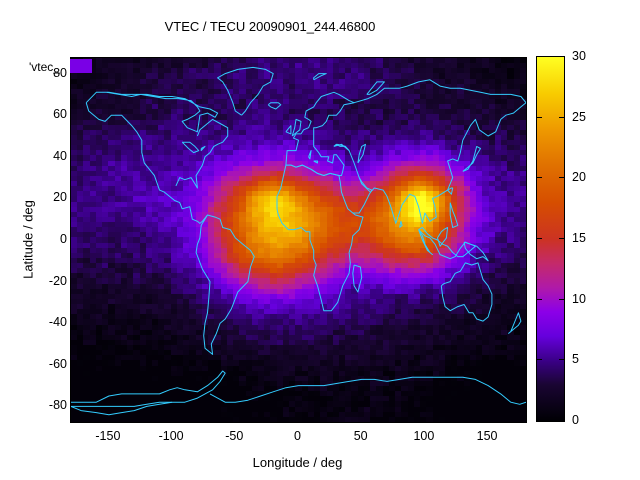  What do you see at coordinates (579, 177) in the screenshot?
I see `colorbar-tick-label: 20` at bounding box center [579, 177].